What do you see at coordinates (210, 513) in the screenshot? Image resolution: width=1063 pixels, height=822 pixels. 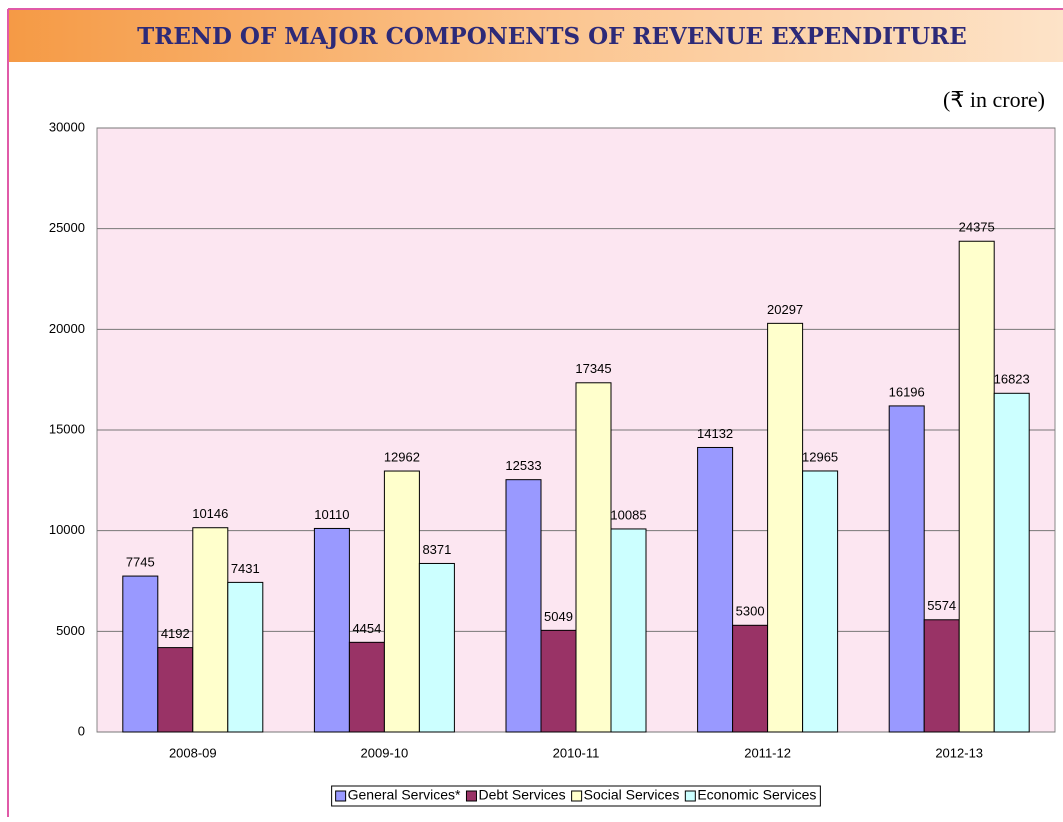 I see `value-label: 10146` at bounding box center [210, 513].